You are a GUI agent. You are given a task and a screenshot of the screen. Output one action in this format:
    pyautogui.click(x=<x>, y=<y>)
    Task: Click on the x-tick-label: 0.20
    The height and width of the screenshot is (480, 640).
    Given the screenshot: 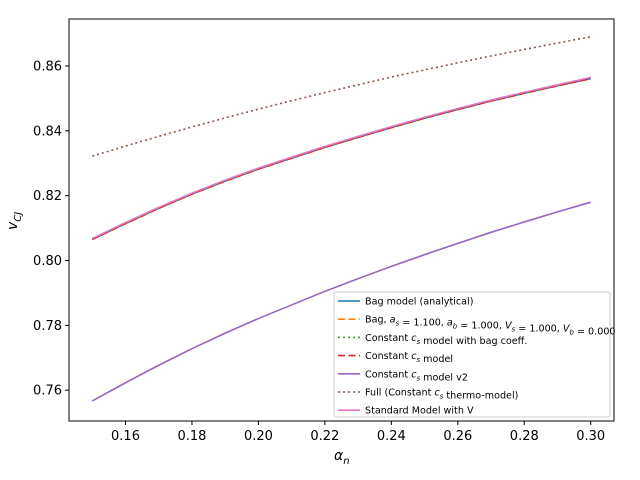 What is the action you would take?
    pyautogui.click(x=258, y=436)
    